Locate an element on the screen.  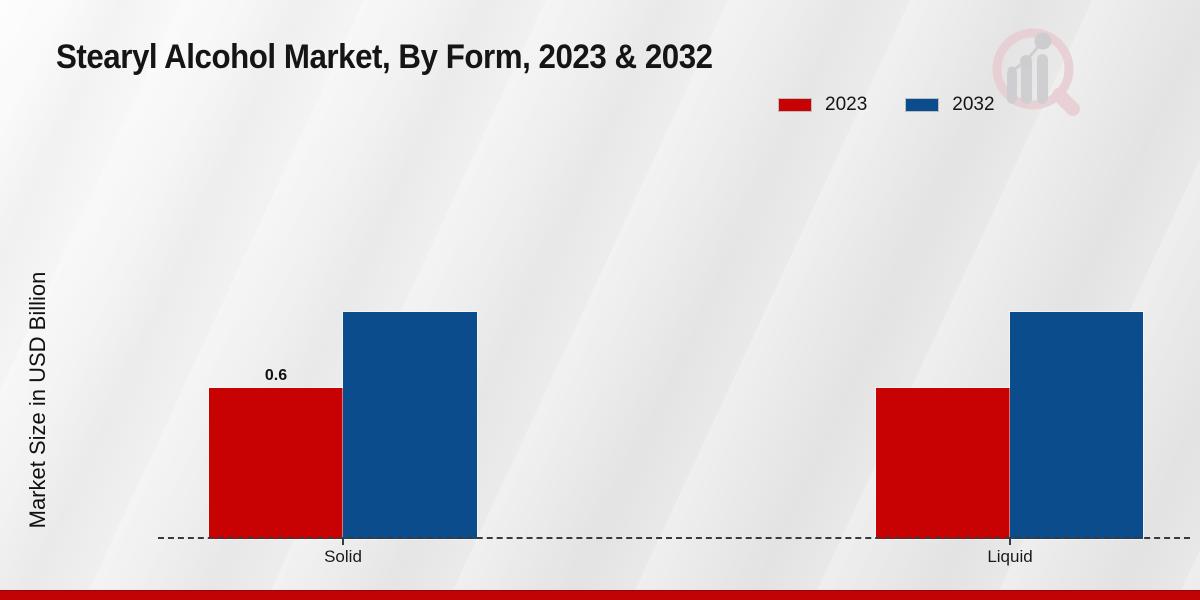
legend-item-2032: 2032 is located at coordinates (950, 105).